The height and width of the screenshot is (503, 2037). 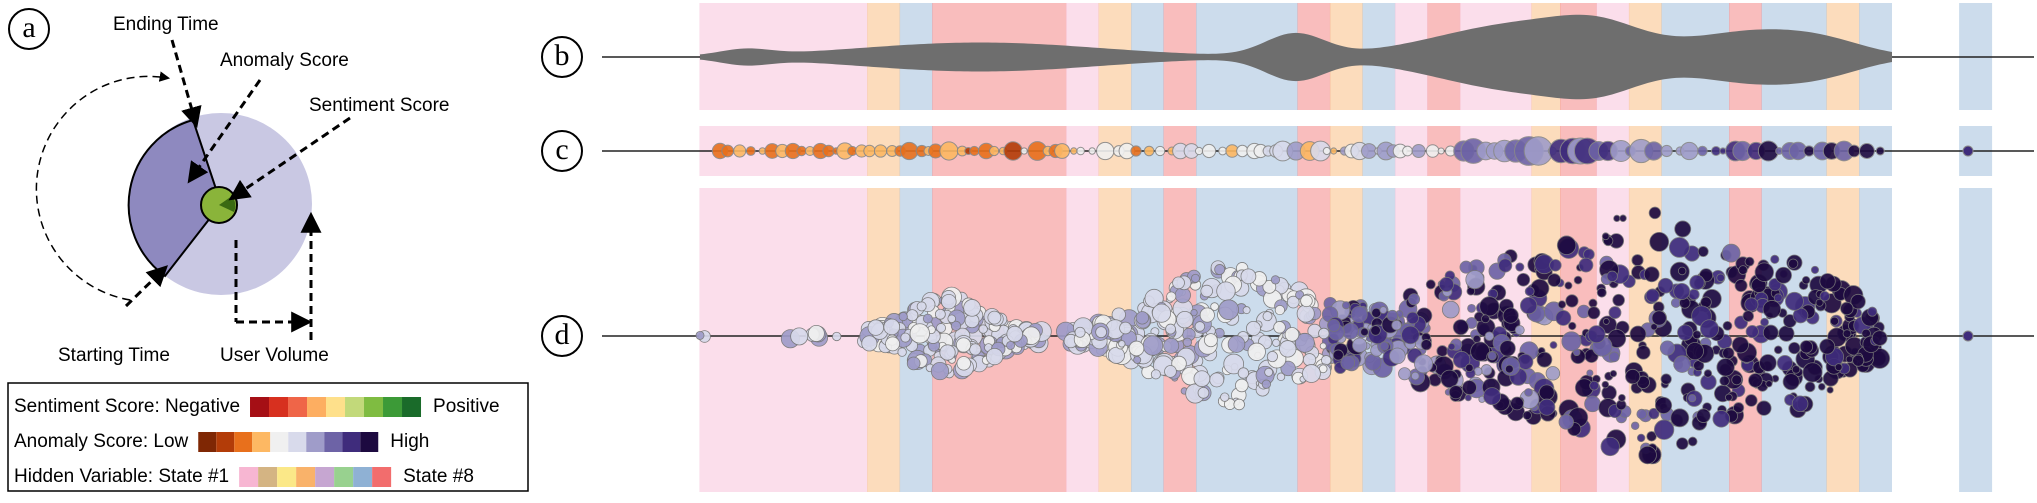 What do you see at coordinates (127, 406) in the screenshot?
I see `legend-label: Sentiment Score: Negative` at bounding box center [127, 406].